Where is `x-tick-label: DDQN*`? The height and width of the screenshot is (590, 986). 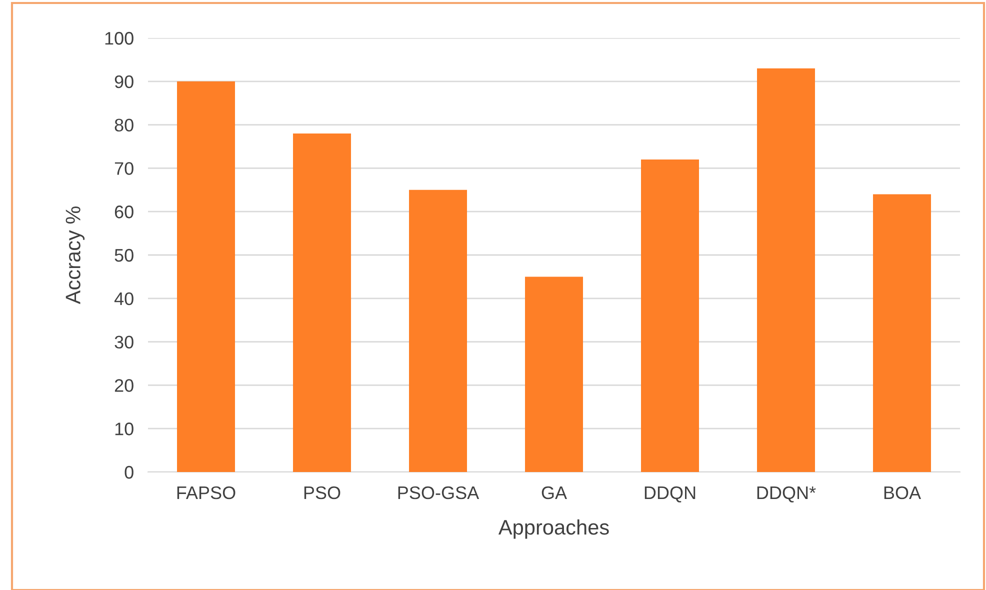
x-tick-label: DDQN* is located at coordinates (786, 494).